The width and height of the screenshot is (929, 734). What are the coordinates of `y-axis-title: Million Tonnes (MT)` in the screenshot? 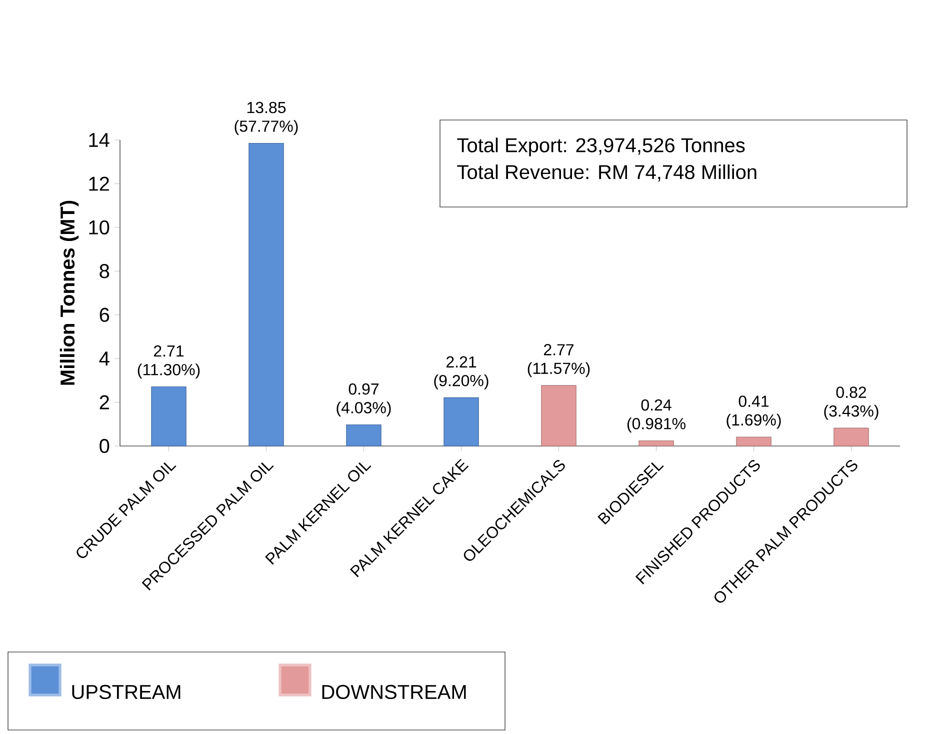 It's located at (69, 292).